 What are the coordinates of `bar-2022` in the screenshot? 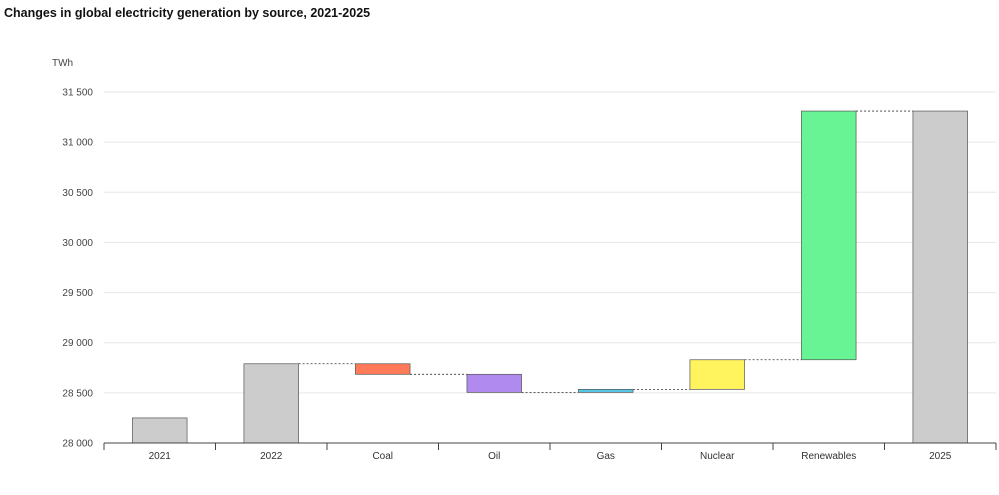 It's located at (271, 403).